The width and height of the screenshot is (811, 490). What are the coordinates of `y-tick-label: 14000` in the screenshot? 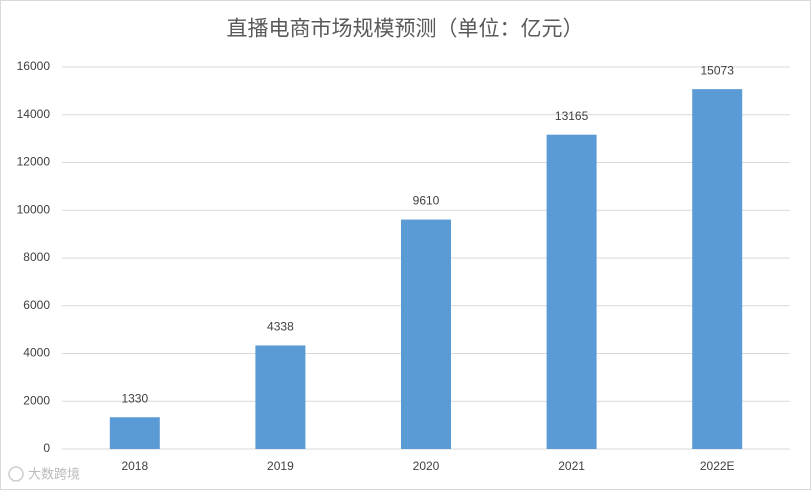 It's located at (34, 114).